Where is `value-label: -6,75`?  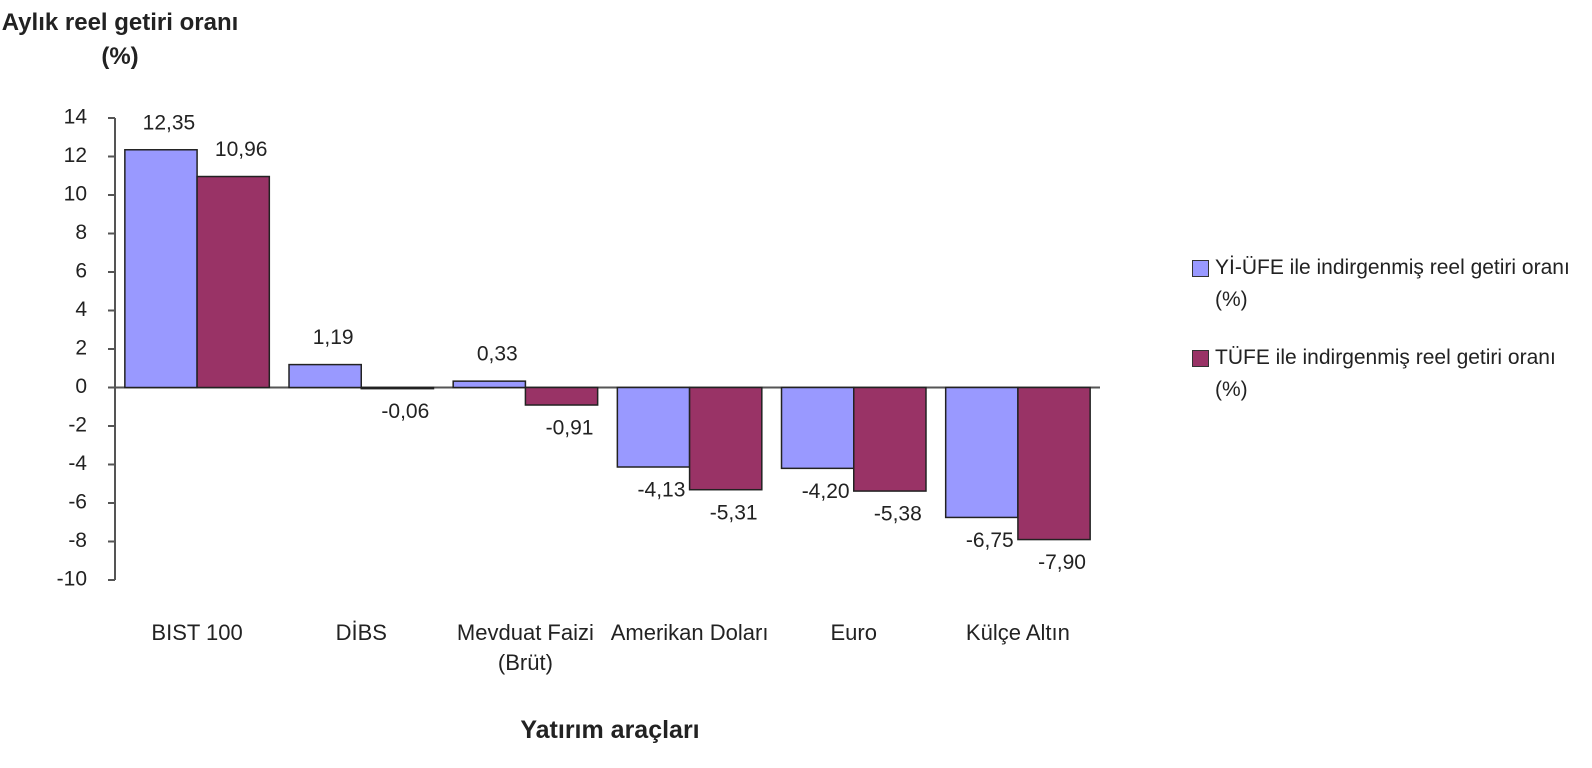
value-label: -6,75 is located at coordinates (990, 540).